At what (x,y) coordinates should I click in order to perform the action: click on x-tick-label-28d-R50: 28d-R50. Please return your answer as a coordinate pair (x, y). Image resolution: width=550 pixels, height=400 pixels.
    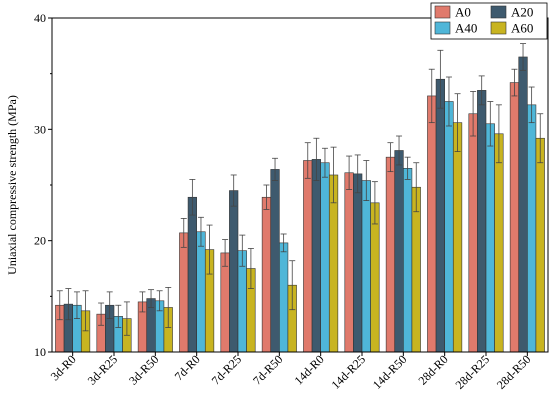
    Looking at the image, I should click on (514, 372).